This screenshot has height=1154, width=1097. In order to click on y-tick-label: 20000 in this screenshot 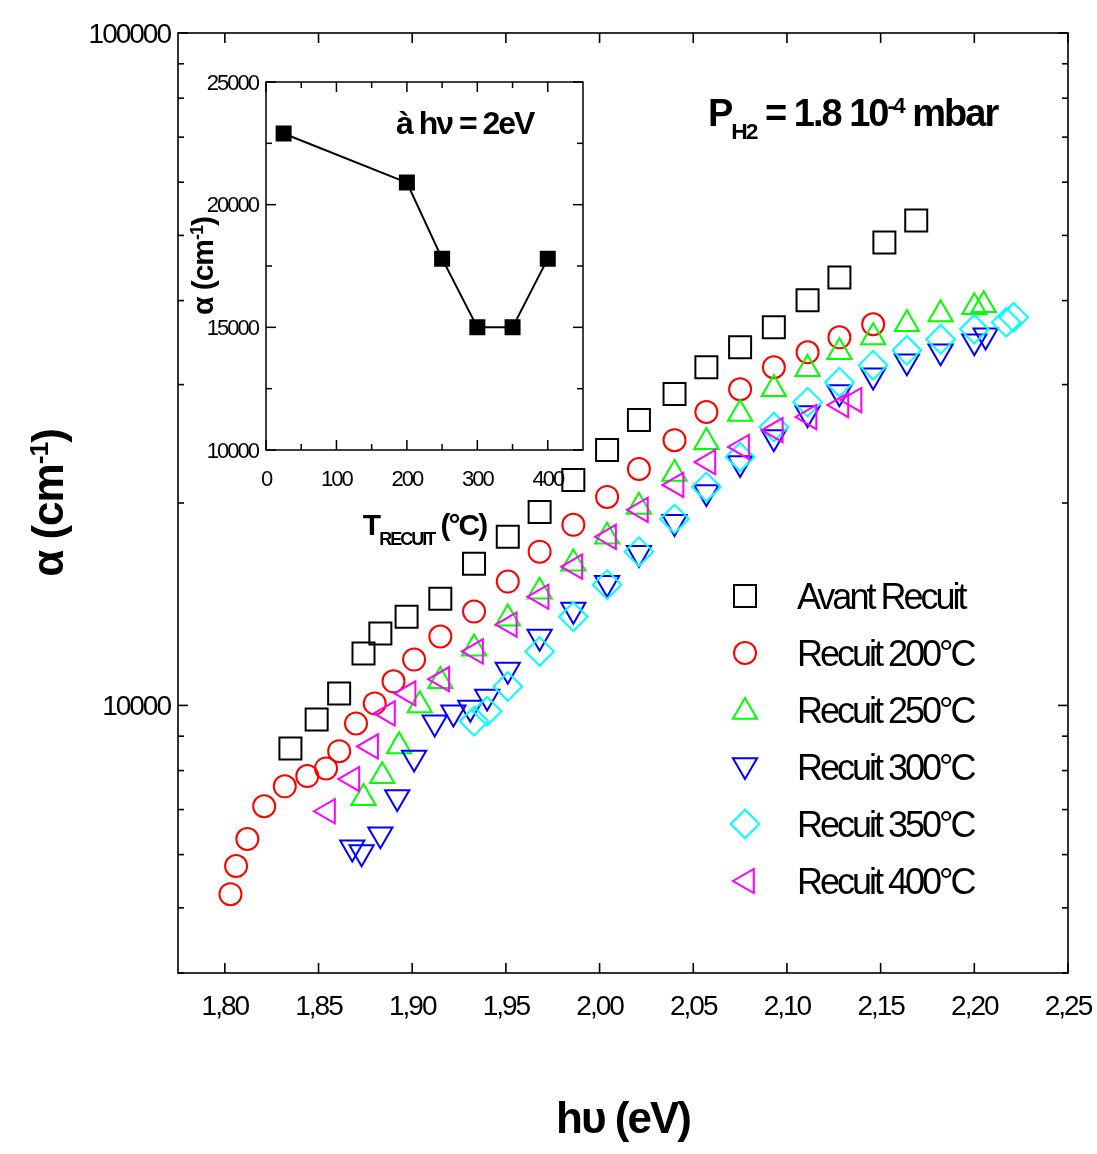, I will do `click(233, 205)`.